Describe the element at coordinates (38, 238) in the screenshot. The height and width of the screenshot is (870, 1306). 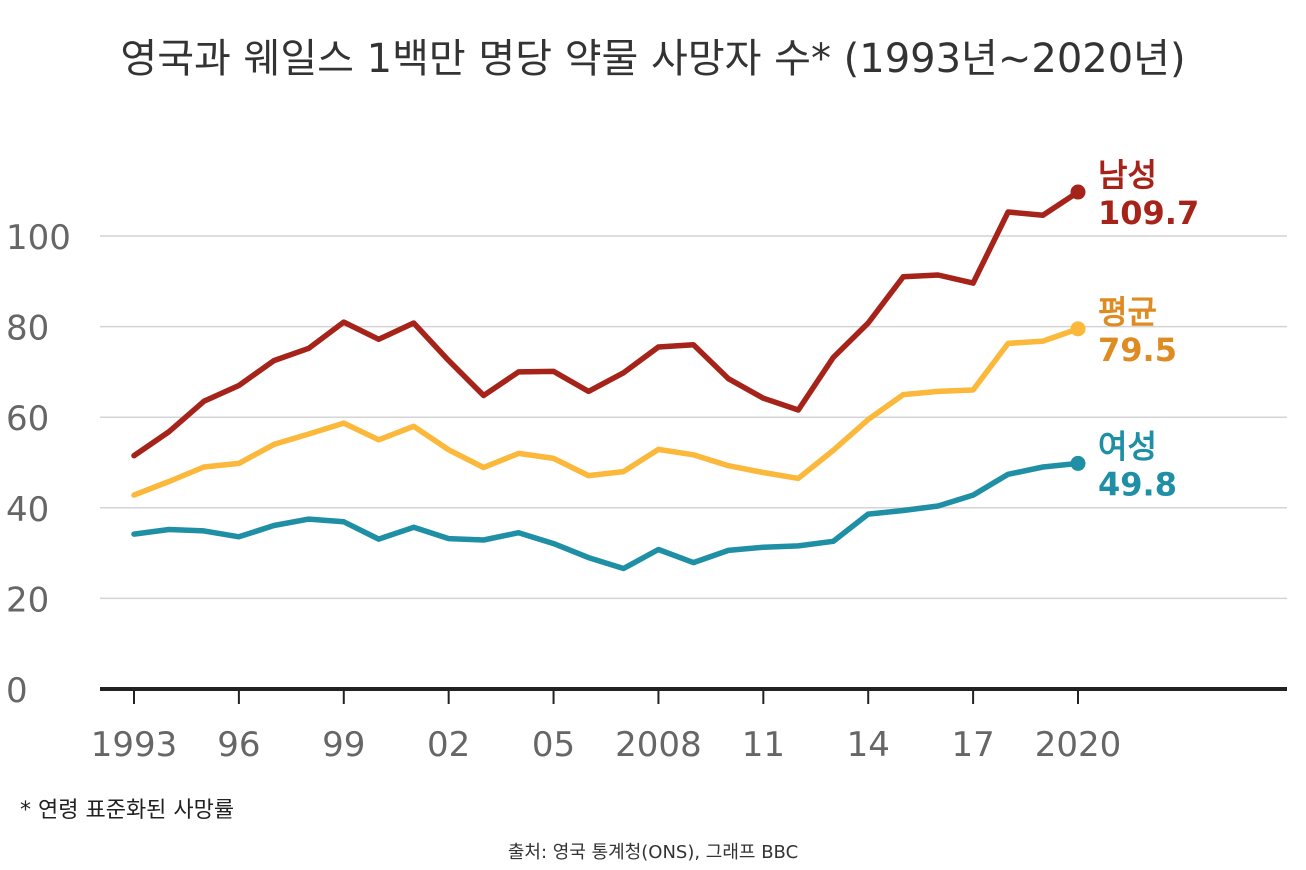
I see `y-tick-label: 100` at that location.